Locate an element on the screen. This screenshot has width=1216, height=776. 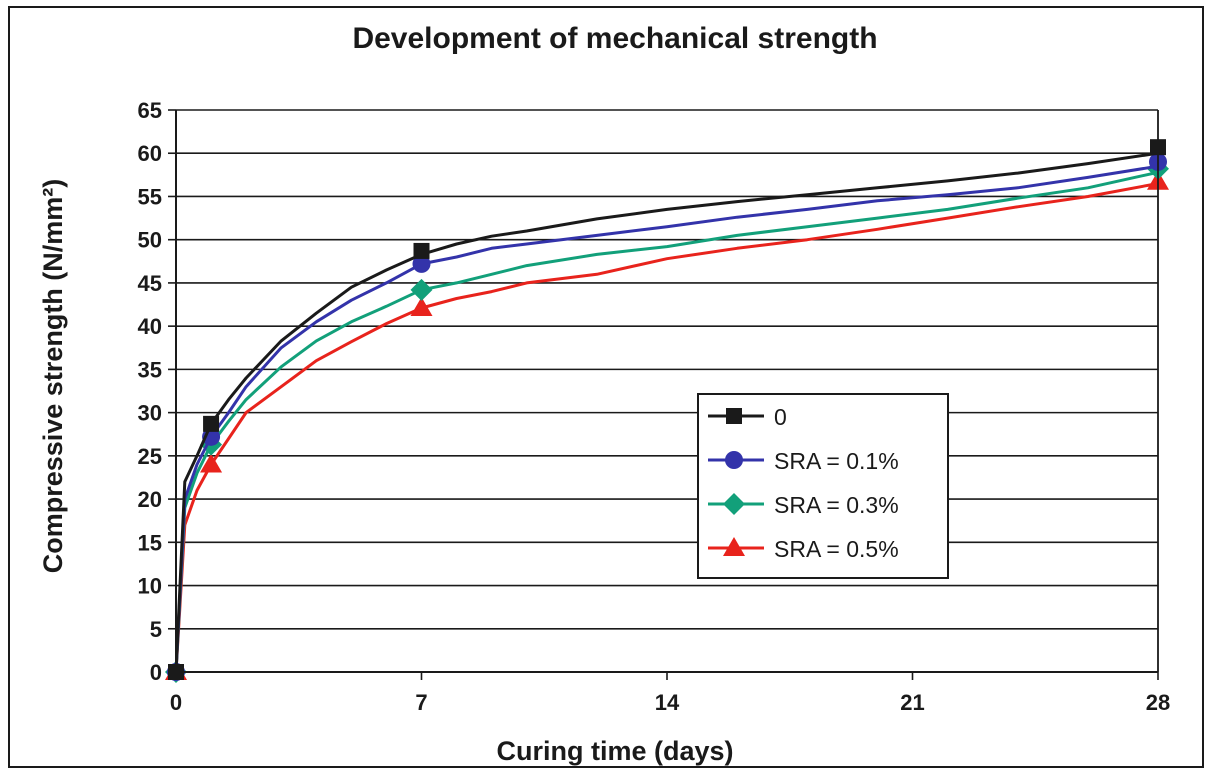
legend: 0 SRA = 0.1% SRA = 0.3% SRA = 0.5% is located at coordinates (823, 486).